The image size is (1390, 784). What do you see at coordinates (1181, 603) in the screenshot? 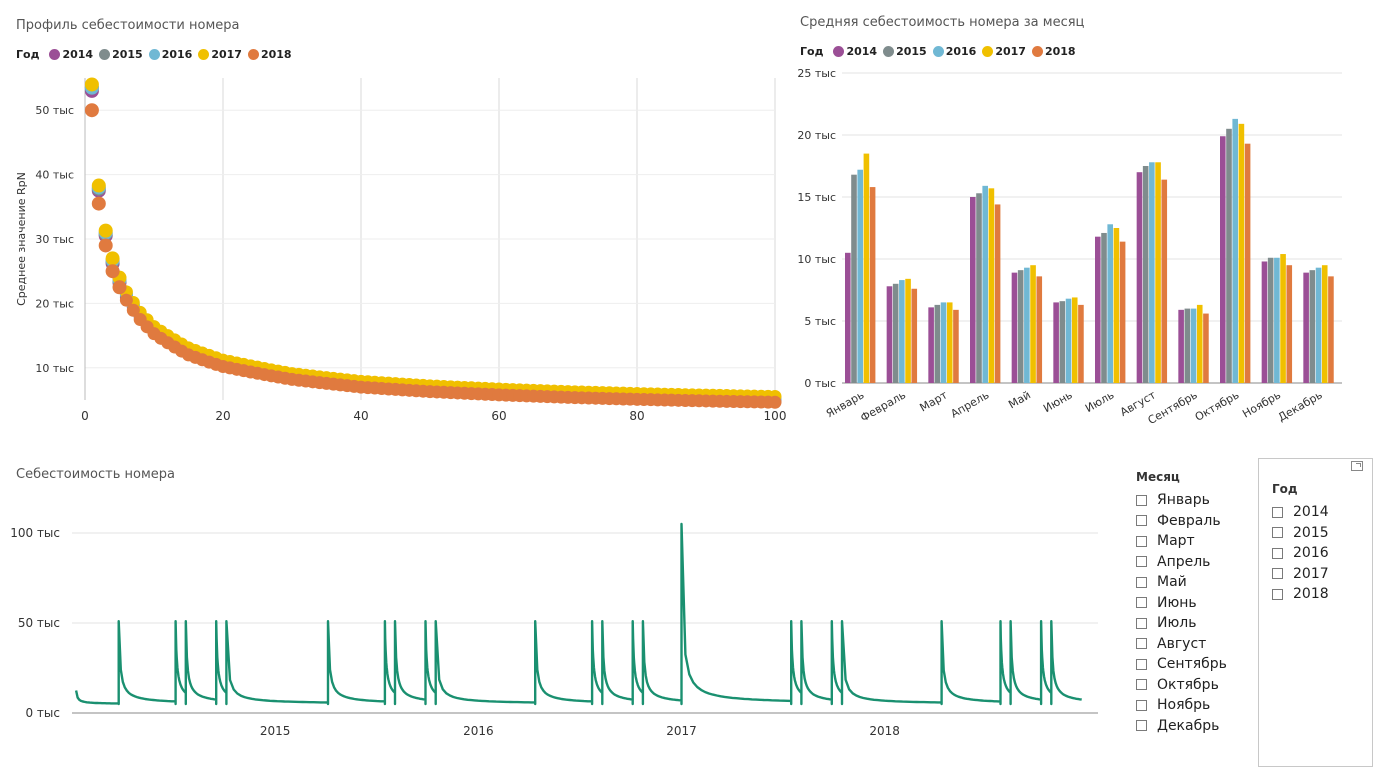
I see `month-slicer-item: Июнь` at bounding box center [1181, 603].